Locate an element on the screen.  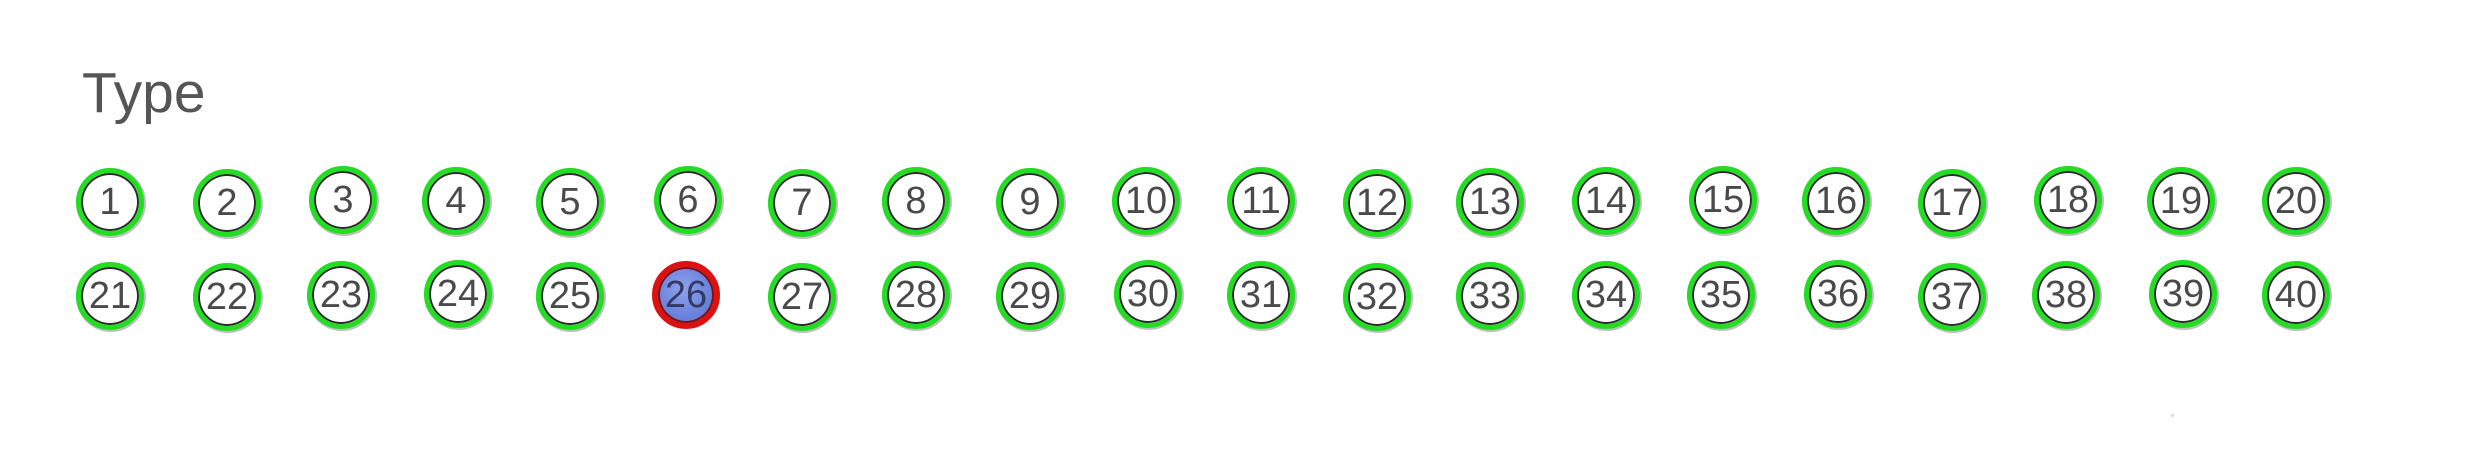
bubble-option-3: 3 is located at coordinates (343, 200).